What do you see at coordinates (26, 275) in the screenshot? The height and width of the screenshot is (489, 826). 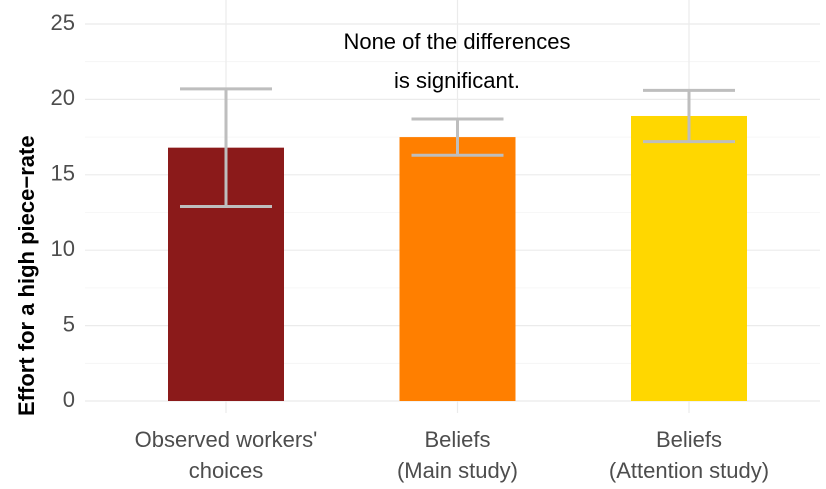 I see `y-axis-label: Effort for a high piece−rate` at bounding box center [26, 275].